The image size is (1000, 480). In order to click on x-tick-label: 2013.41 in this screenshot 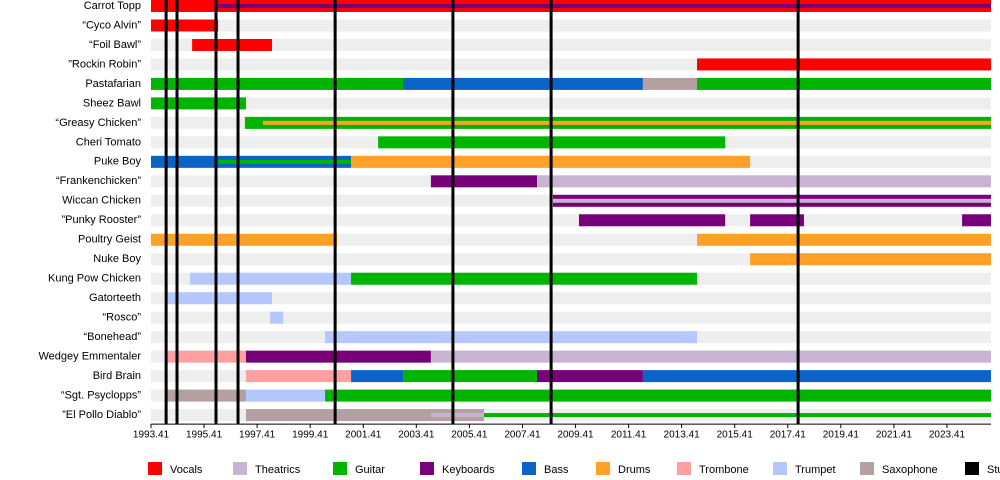, I will do `click(682, 435)`.